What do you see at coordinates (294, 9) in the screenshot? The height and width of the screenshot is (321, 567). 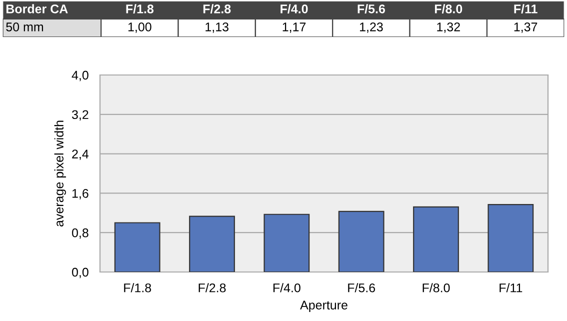 I see `category-label: F/4.0` at bounding box center [294, 9].